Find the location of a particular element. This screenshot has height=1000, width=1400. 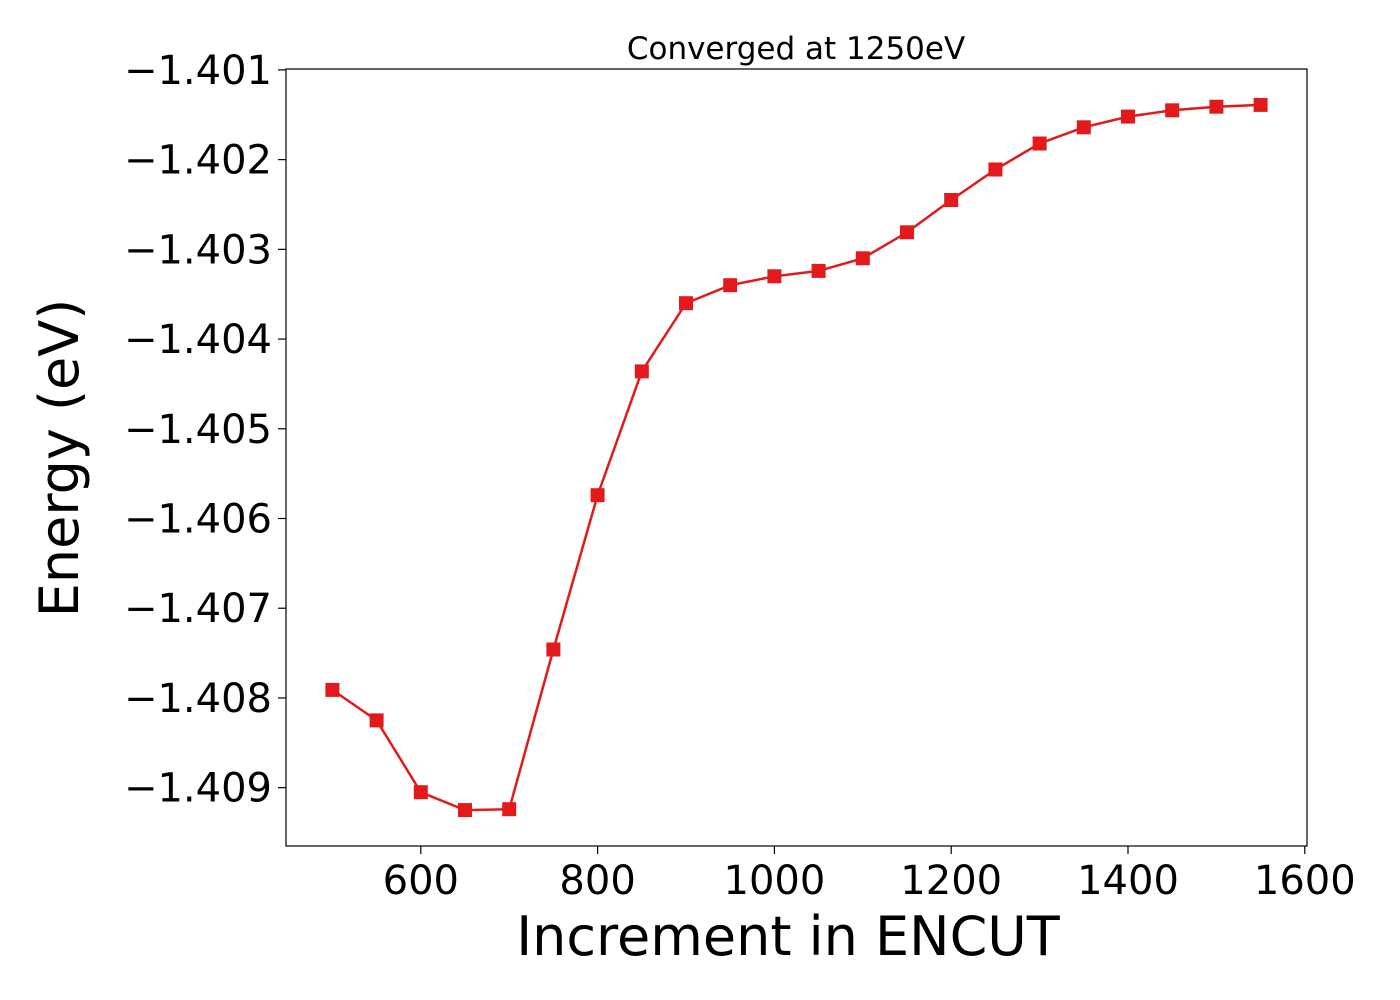

y-tick-label: −1.403 is located at coordinates (198, 250).